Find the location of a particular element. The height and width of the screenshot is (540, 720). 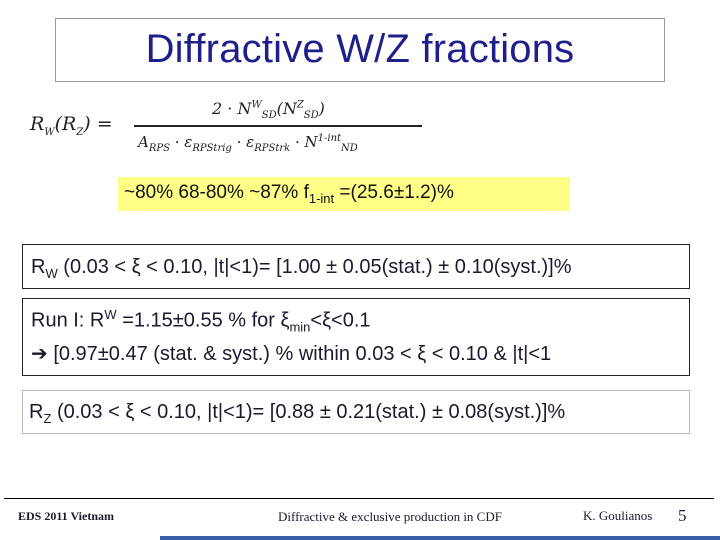

formula-numerator: 2 · NWSD(NZSD) is located at coordinates (268, 110).